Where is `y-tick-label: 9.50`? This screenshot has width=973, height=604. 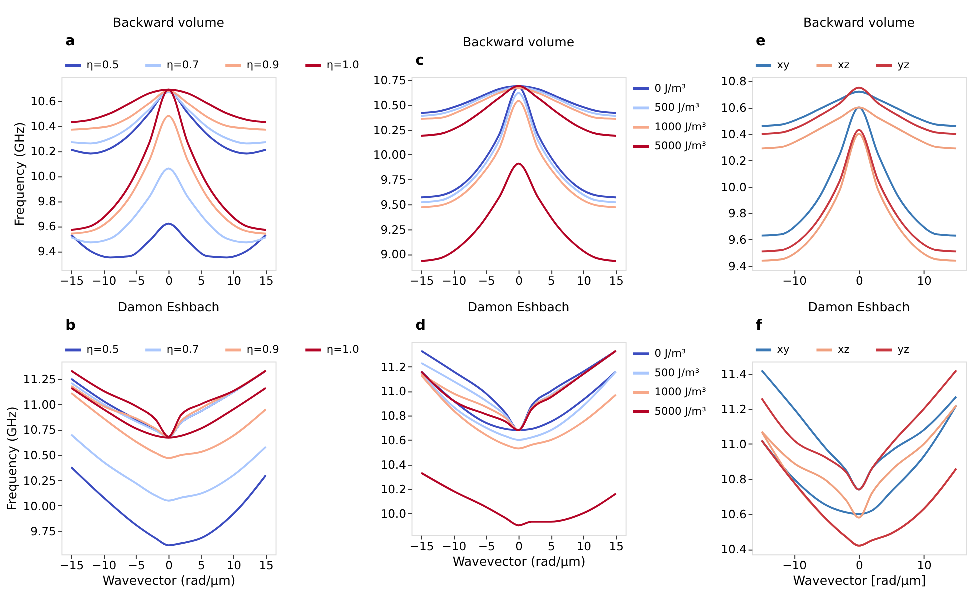 y-tick-label: 9.50 is located at coordinates (393, 205).